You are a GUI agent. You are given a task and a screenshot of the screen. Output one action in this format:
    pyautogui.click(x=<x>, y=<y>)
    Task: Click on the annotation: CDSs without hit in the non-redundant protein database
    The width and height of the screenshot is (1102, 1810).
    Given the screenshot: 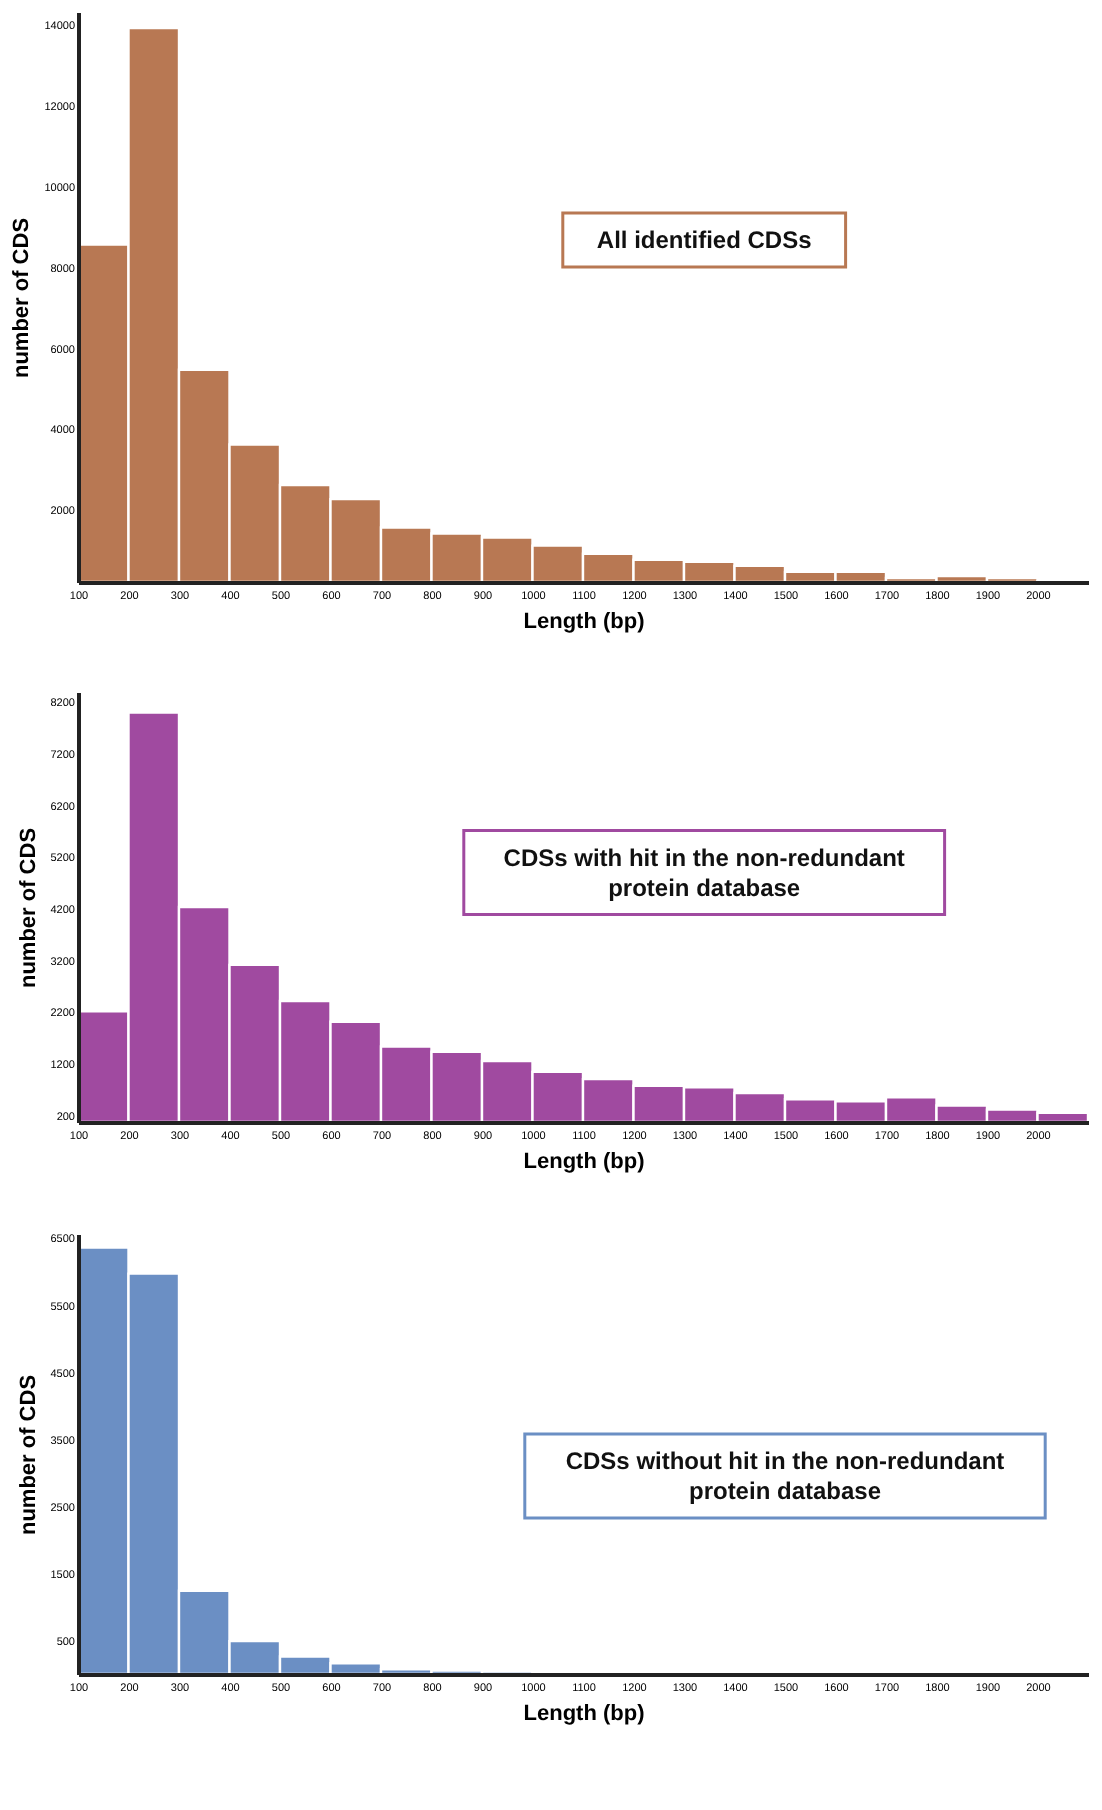 What is the action you would take?
    pyautogui.click(x=785, y=1476)
    